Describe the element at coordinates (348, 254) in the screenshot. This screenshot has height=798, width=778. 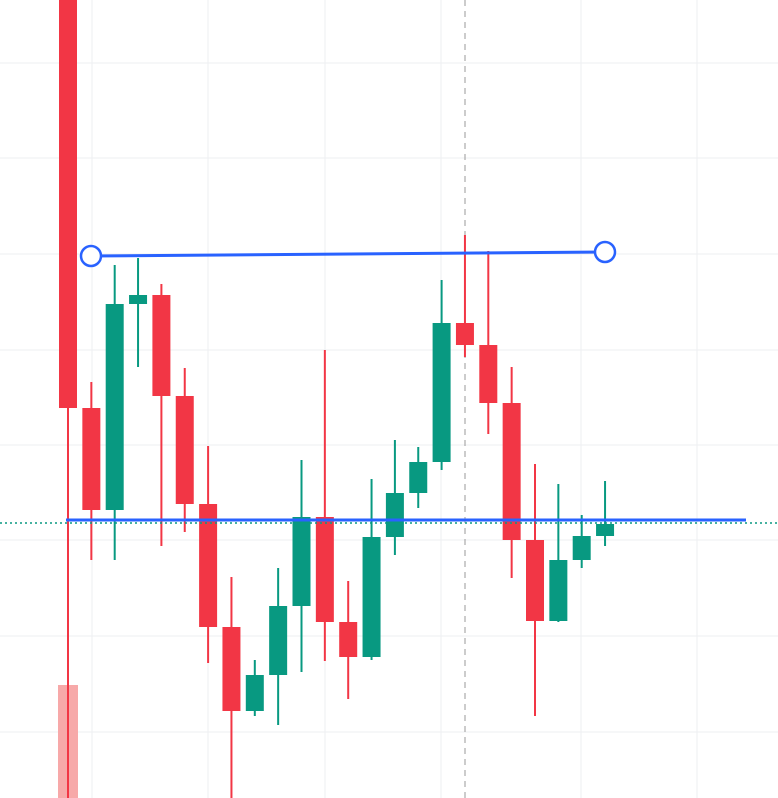
I see `trend-line` at that location.